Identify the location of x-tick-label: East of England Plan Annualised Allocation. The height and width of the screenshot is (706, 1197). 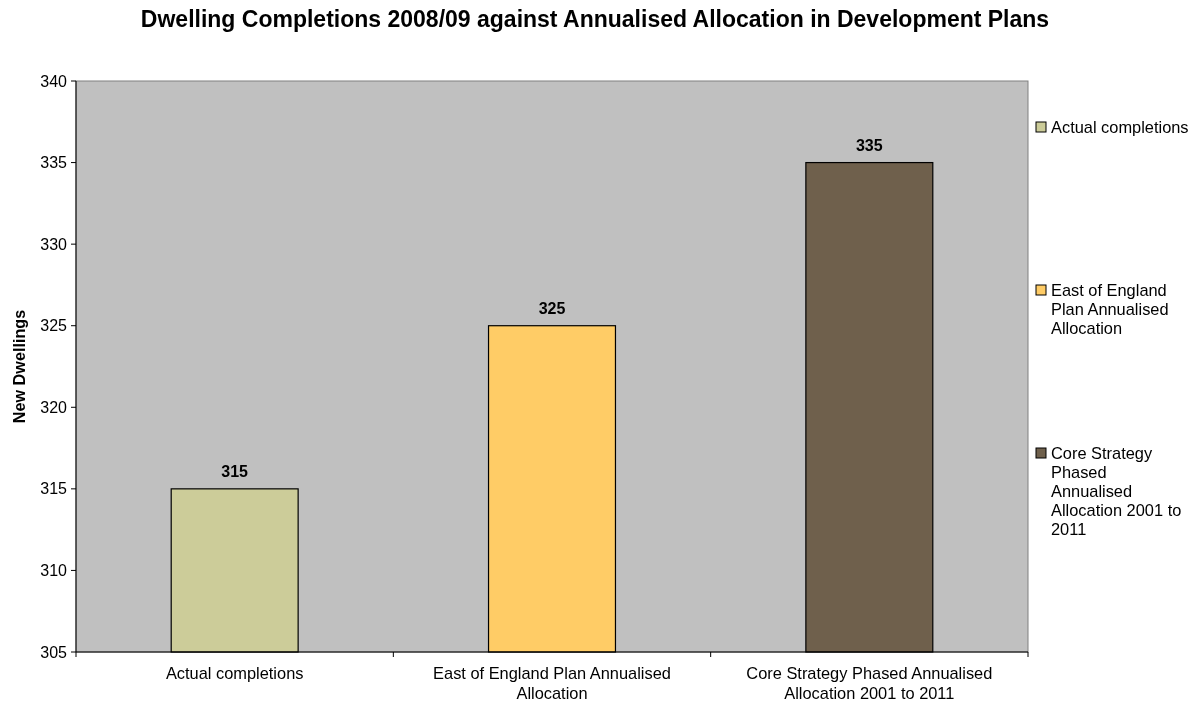
(552, 683).